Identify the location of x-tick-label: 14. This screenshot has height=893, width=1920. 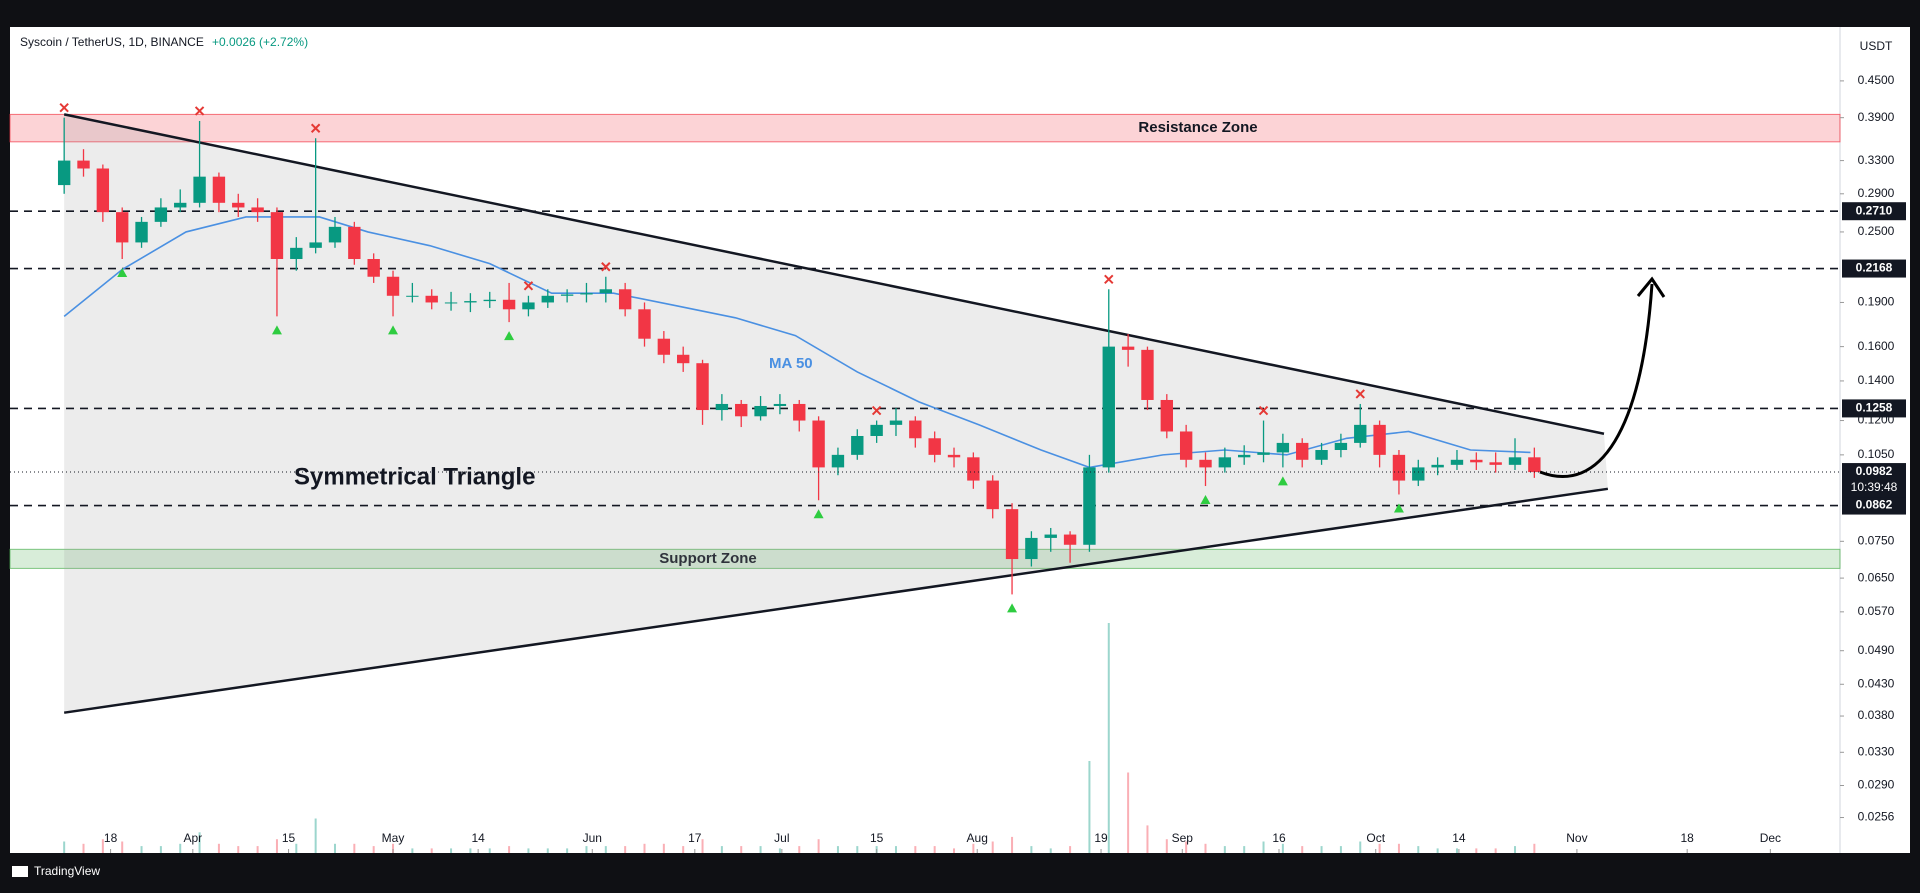
(1459, 838).